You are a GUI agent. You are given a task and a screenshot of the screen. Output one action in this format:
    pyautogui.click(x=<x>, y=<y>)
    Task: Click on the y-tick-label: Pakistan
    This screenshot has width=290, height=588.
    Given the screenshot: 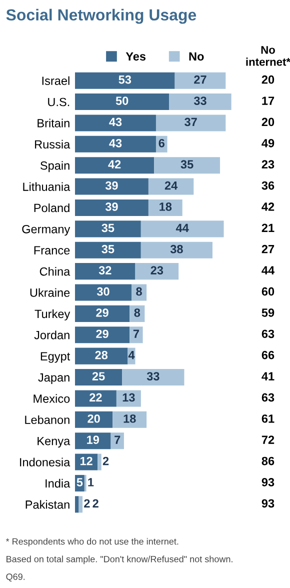 What is the action you would take?
    pyautogui.click(x=48, y=504)
    